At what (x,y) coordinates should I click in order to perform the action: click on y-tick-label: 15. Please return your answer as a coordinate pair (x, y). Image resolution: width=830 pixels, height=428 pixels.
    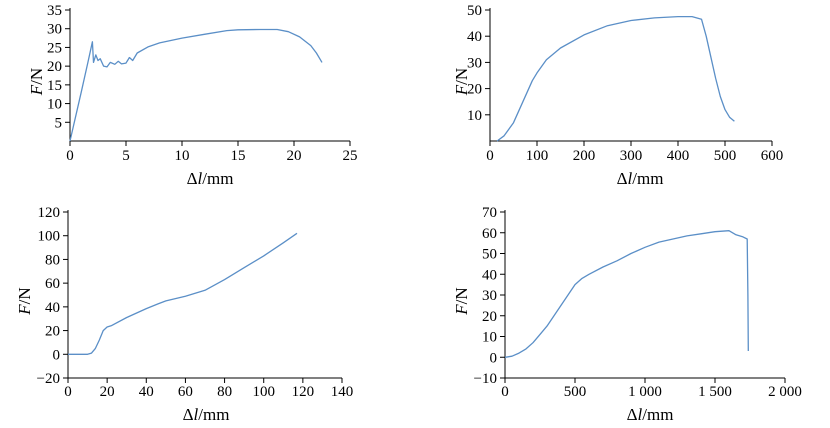
    Looking at the image, I should click on (54, 86).